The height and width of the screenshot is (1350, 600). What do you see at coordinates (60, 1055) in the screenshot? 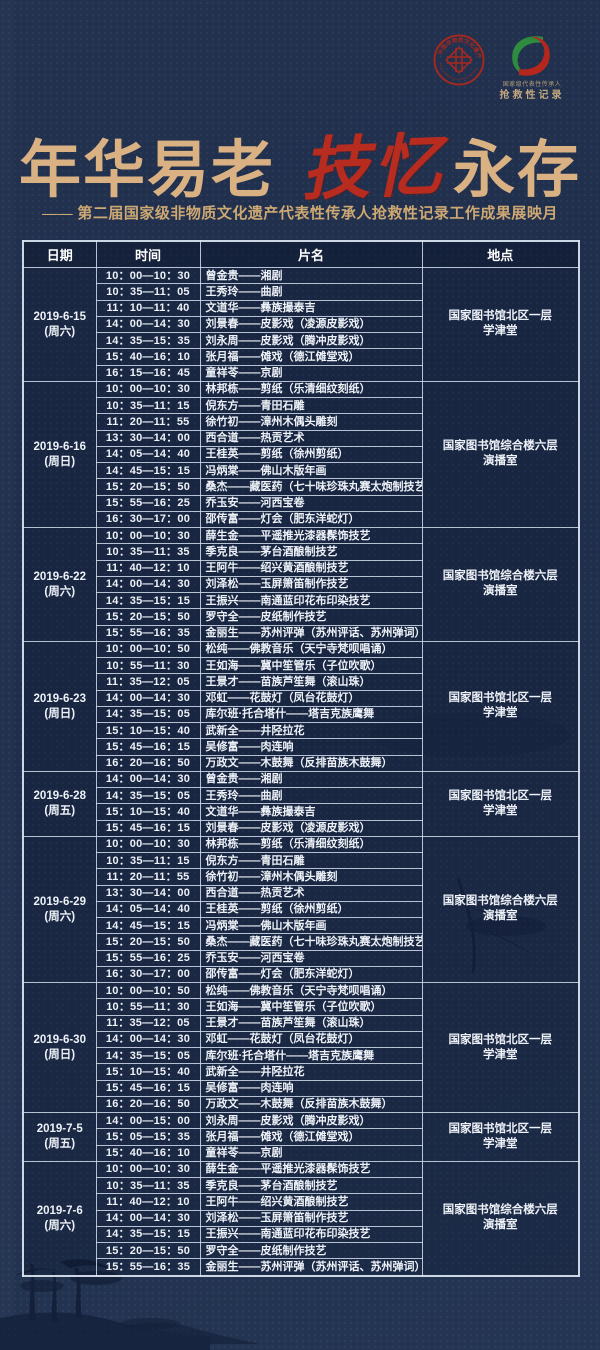
I see `weekday-text: (周日)` at bounding box center [60, 1055].